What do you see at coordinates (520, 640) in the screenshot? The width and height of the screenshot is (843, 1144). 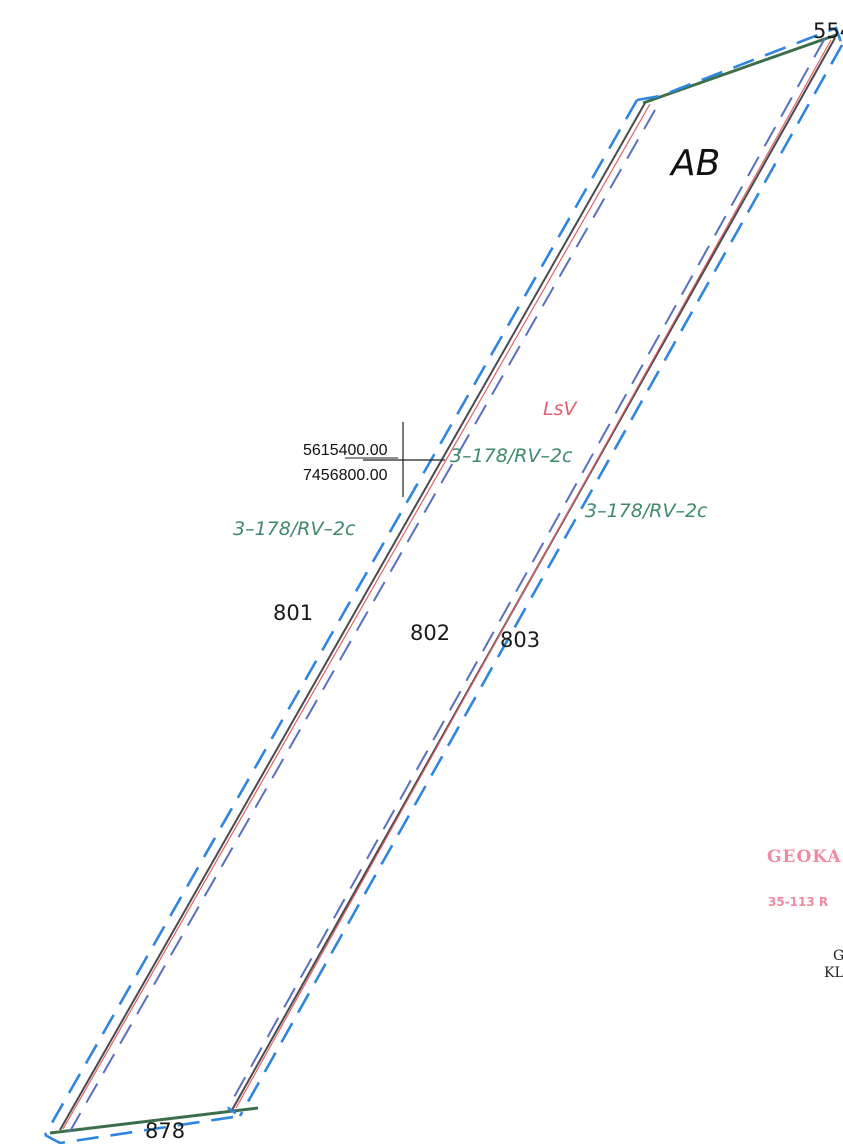 I see `parcel-label-803: 803` at bounding box center [520, 640].